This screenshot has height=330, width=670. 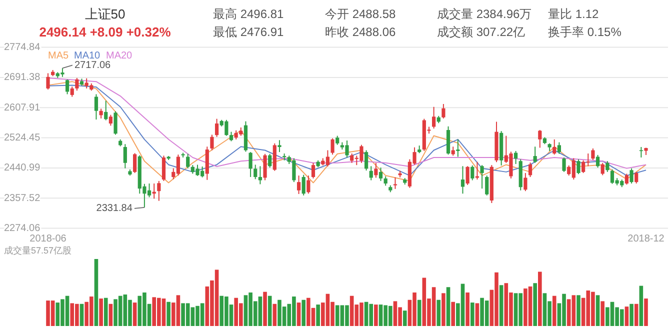 What do you see at coordinates (105, 32) in the screenshot?
I see `chart-subtitle: 2496.14 +8.09 +0.32%` at bounding box center [105, 32].